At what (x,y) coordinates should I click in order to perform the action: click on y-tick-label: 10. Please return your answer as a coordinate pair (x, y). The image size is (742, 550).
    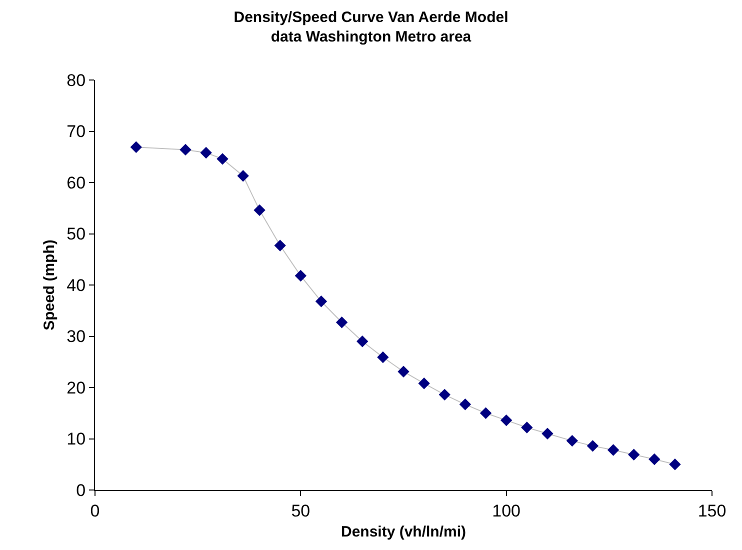
    Looking at the image, I should click on (76, 439).